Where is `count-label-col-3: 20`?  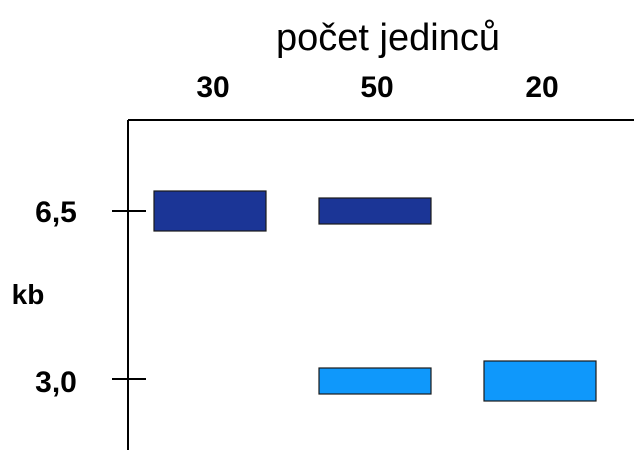 count-label-col-3: 20 is located at coordinates (541, 87).